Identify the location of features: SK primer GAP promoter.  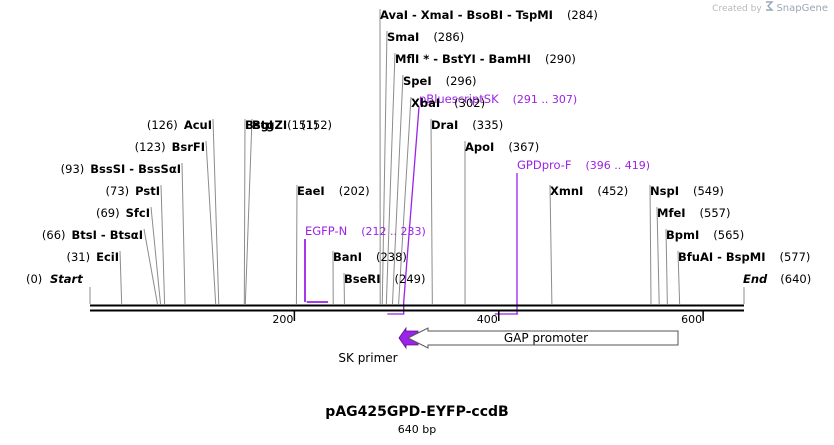
(508, 345).